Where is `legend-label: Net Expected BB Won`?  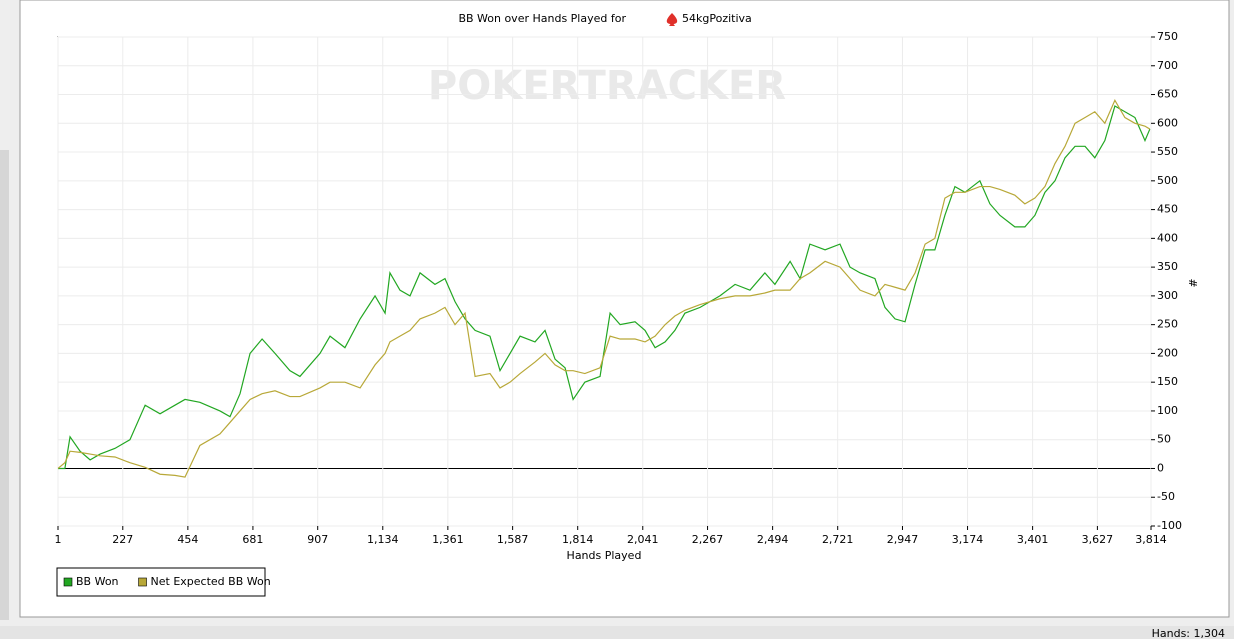
legend-label: Net Expected BB Won is located at coordinates (211, 581).